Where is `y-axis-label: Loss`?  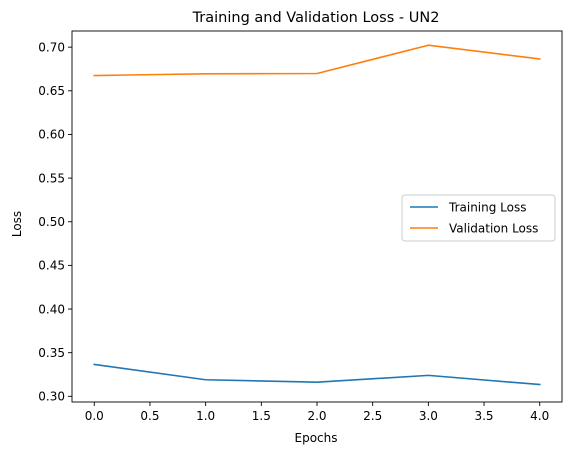
y-axis-label: Loss is located at coordinates (17, 224).